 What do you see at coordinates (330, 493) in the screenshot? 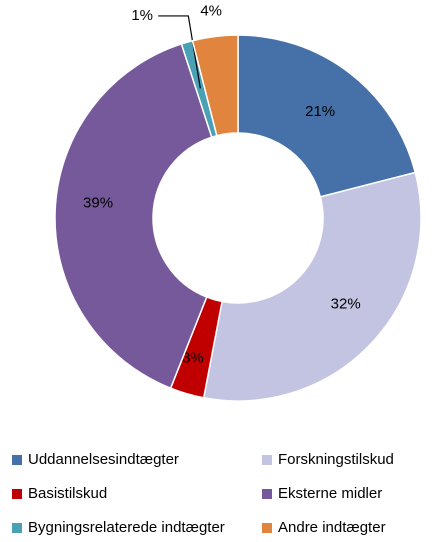
I see `legend-label: Eksterne midler` at bounding box center [330, 493].